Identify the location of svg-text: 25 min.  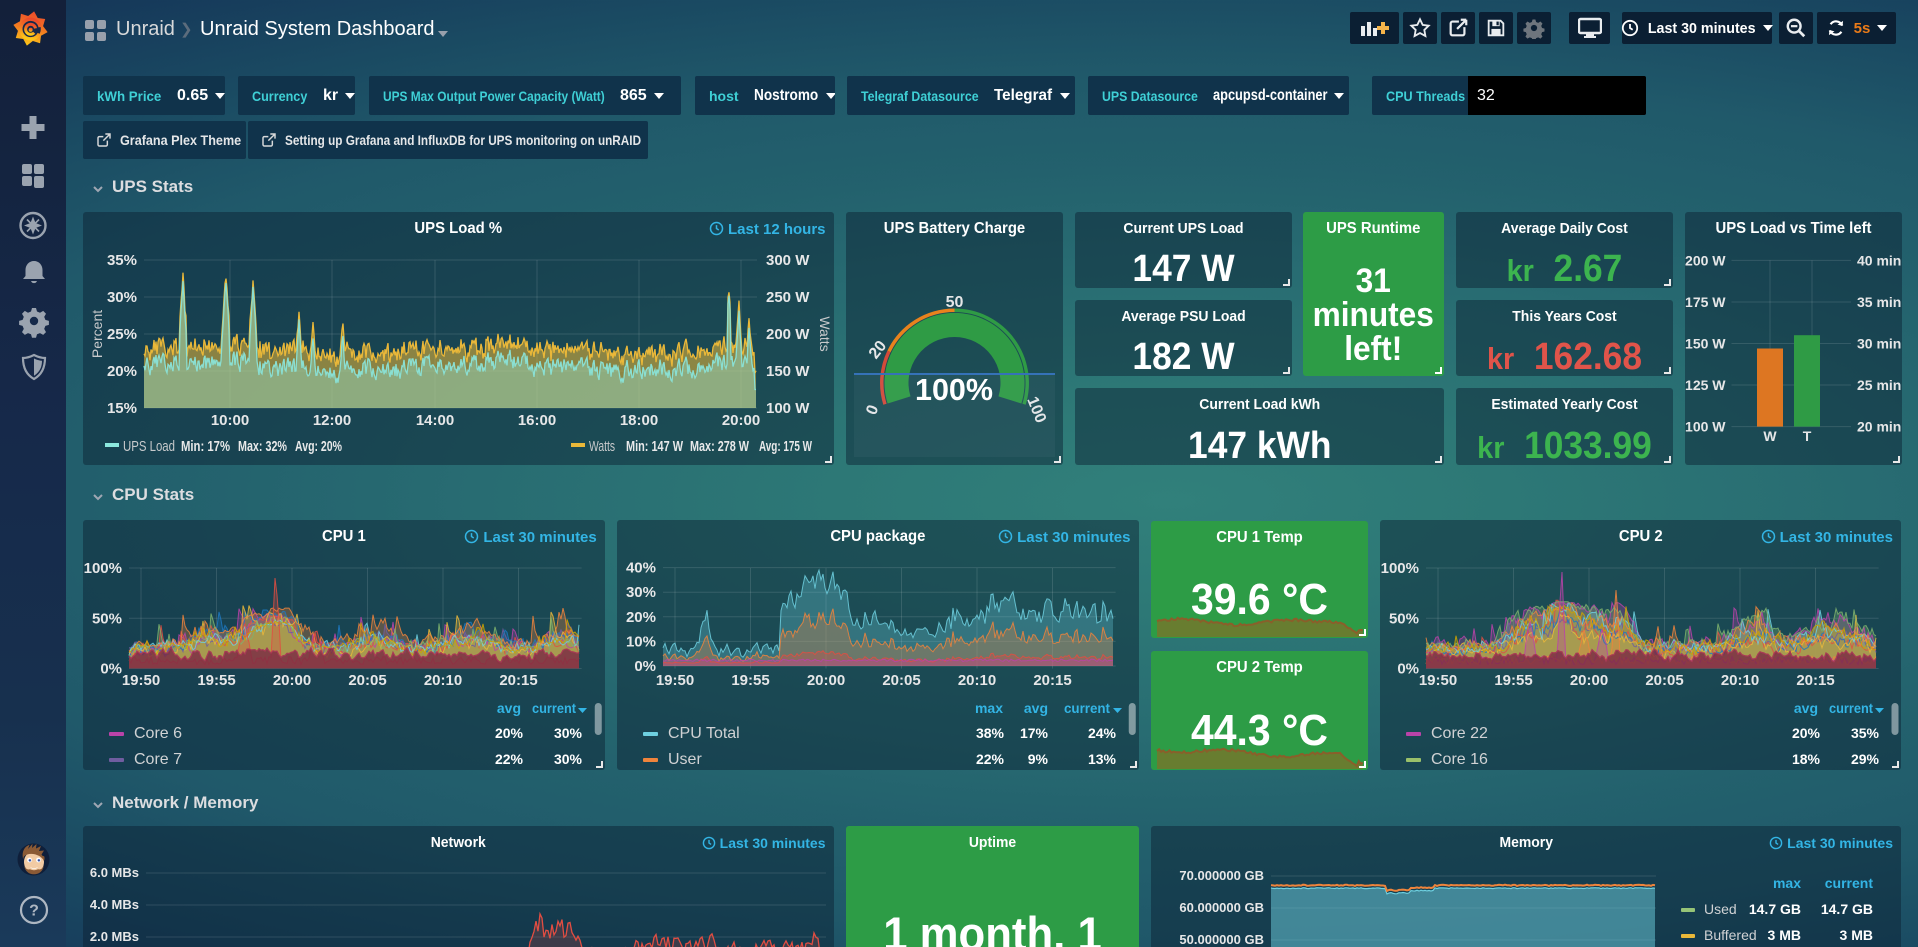
(1879, 385).